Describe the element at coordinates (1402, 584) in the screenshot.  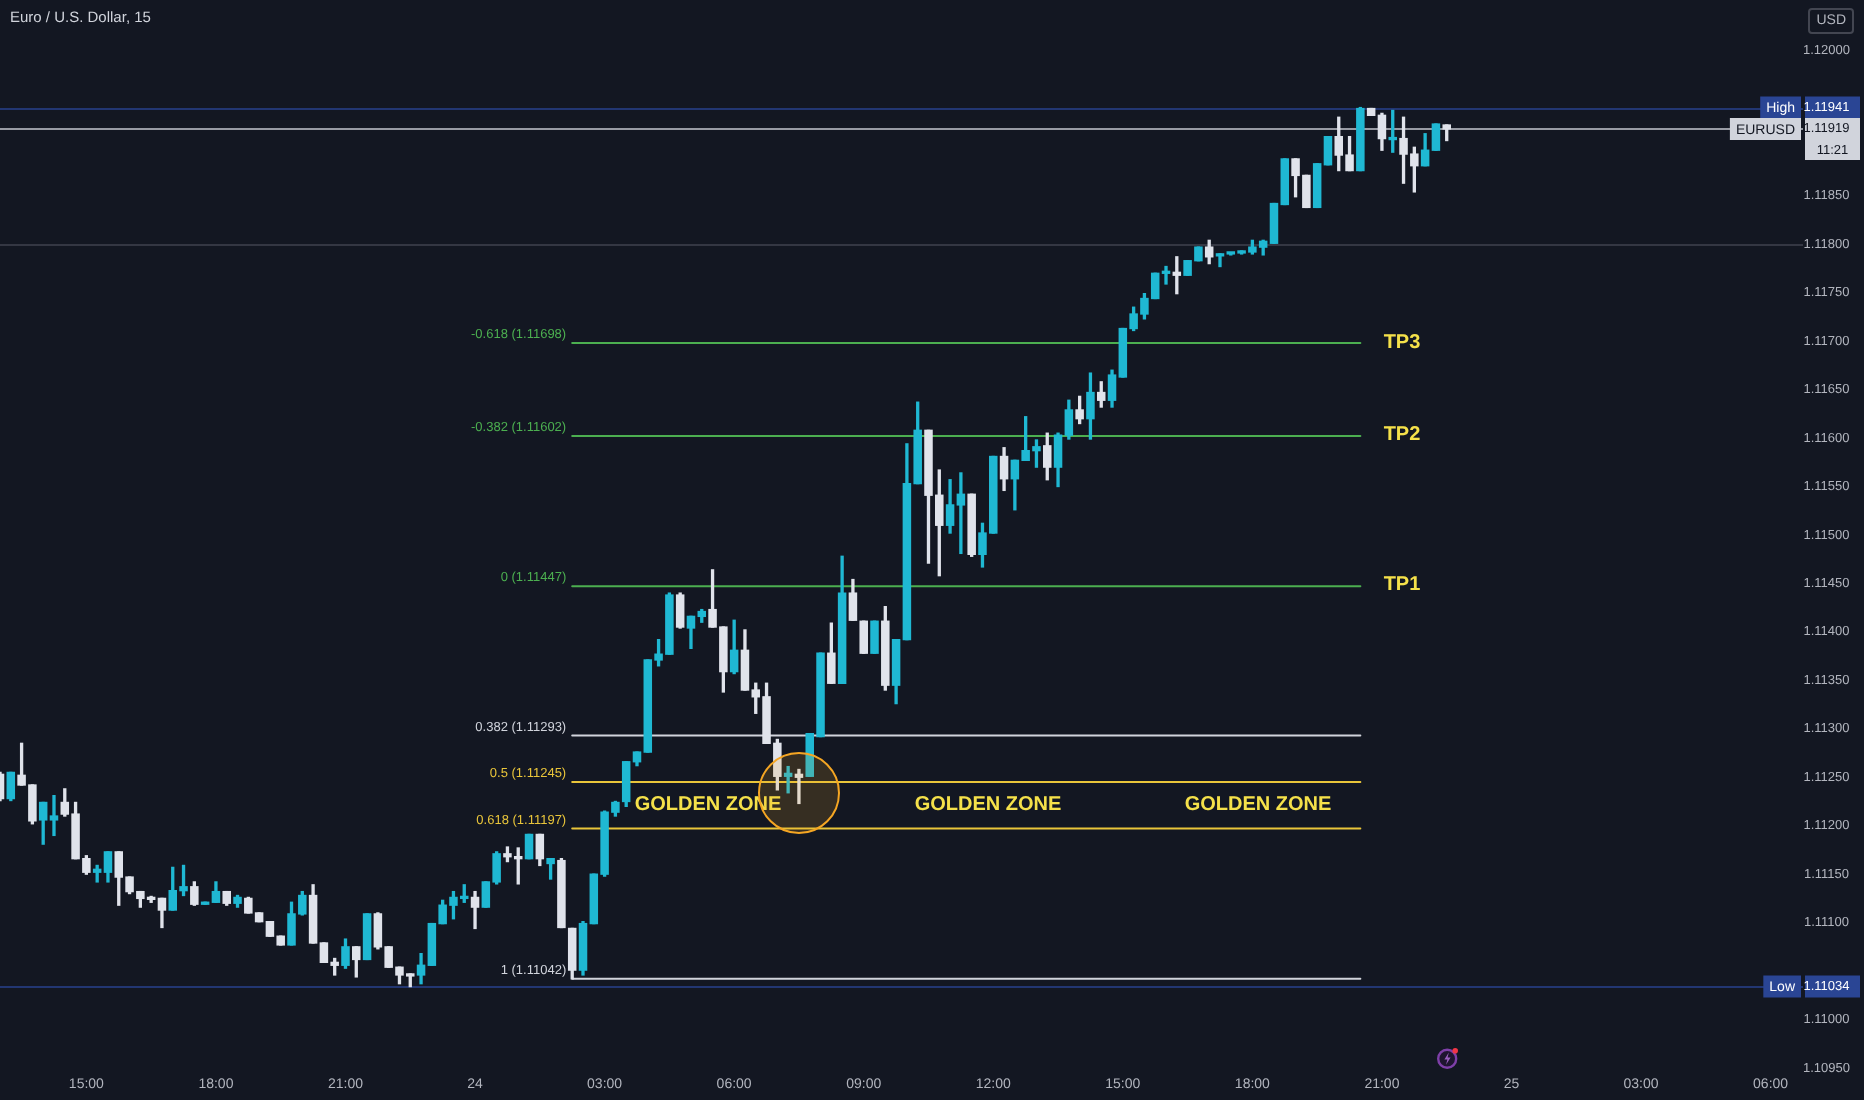
I see `annotation: TP1` at that location.